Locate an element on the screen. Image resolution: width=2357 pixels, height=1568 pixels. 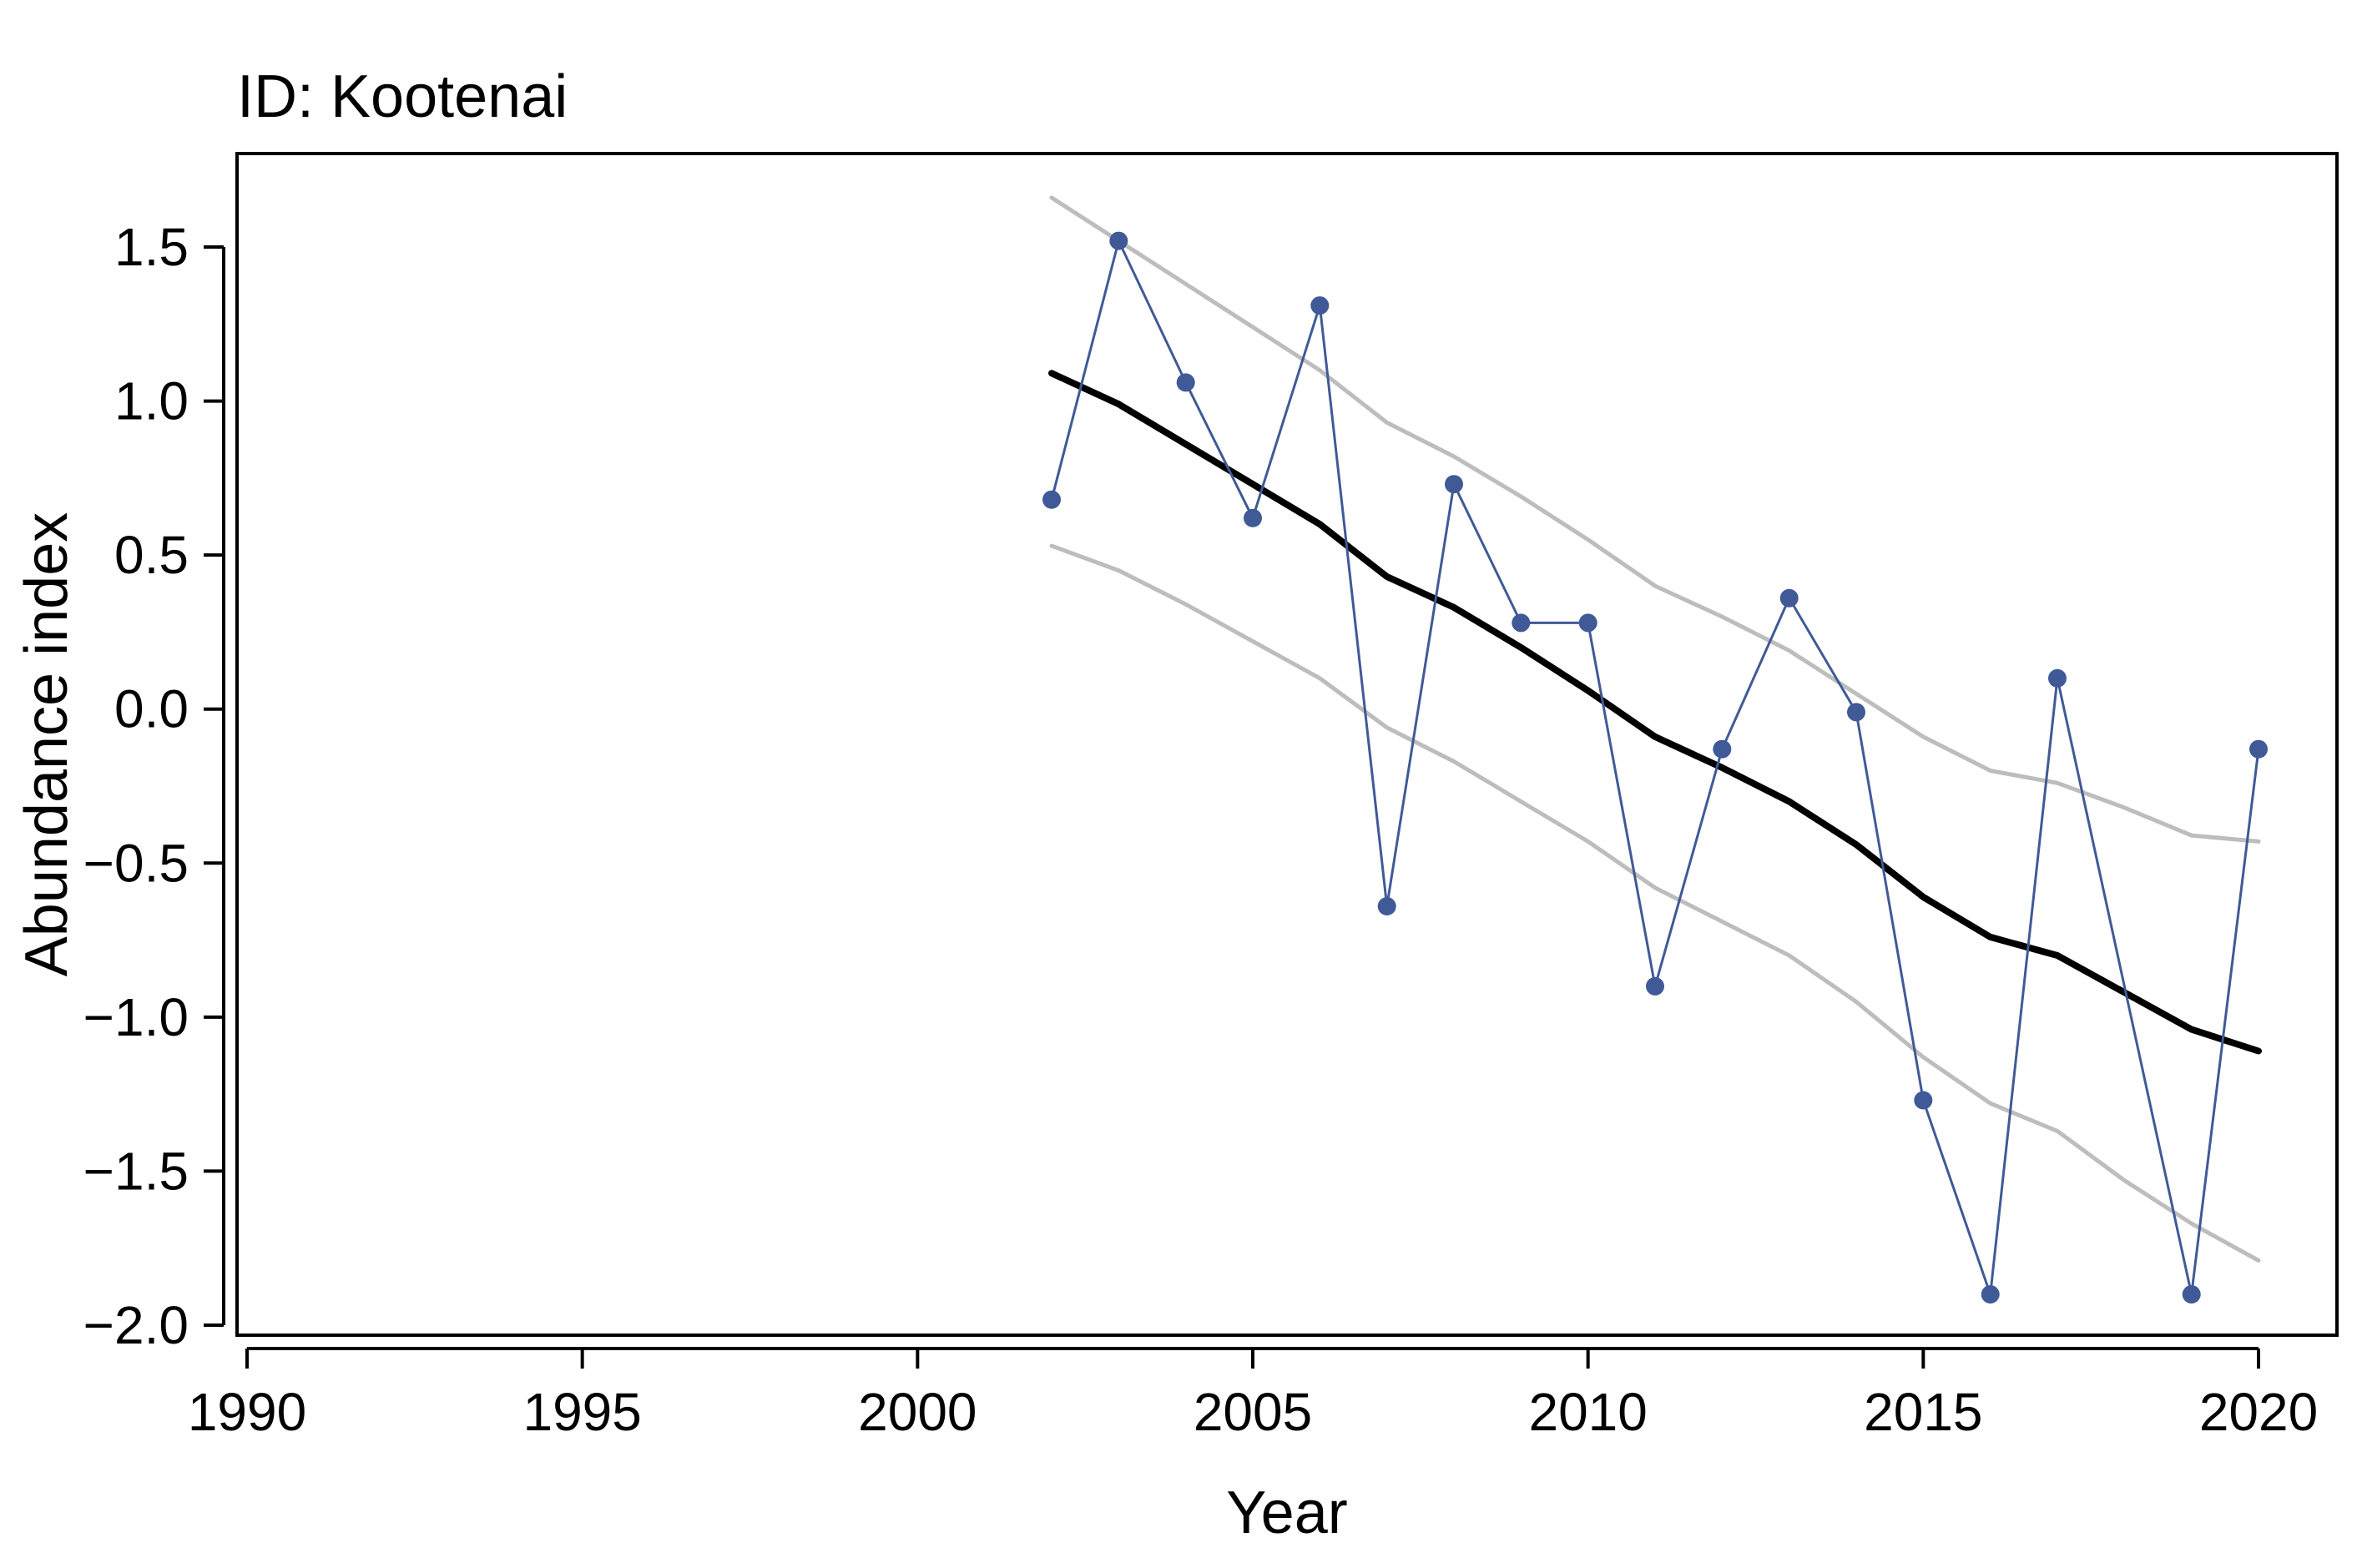
x-axis-title: Year is located at coordinates (1286, 1513).